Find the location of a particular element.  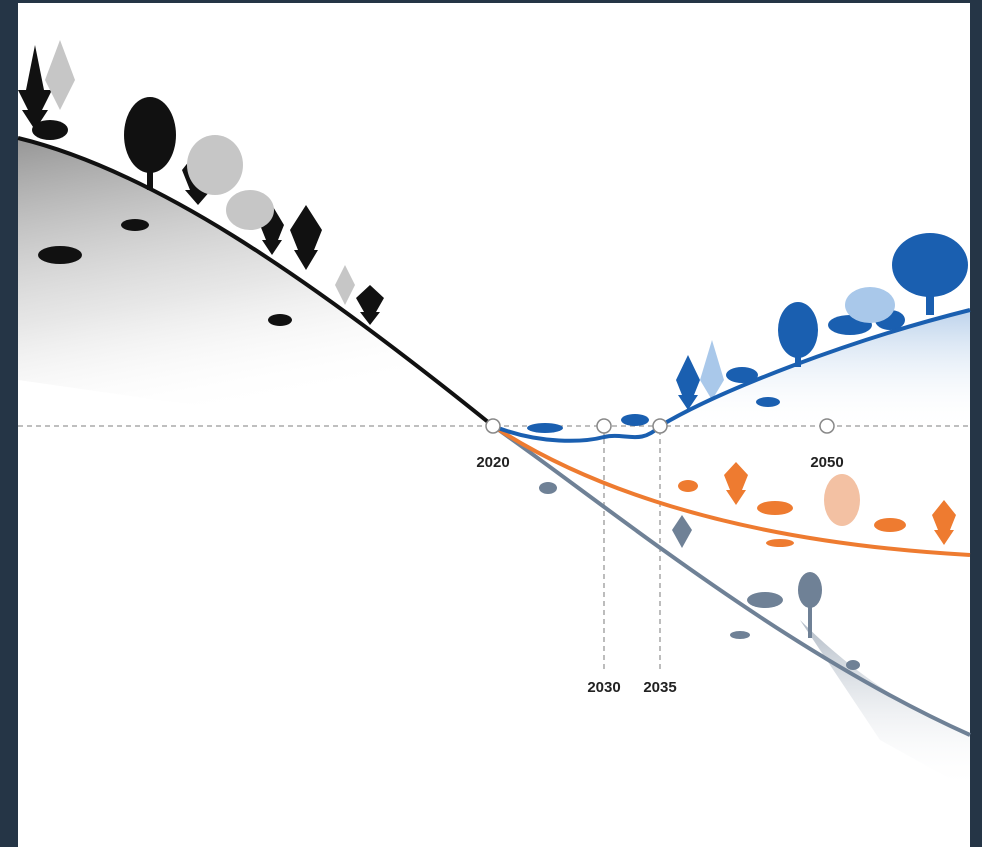

recovery-silhouettes-light is located at coordinates (797, 343).